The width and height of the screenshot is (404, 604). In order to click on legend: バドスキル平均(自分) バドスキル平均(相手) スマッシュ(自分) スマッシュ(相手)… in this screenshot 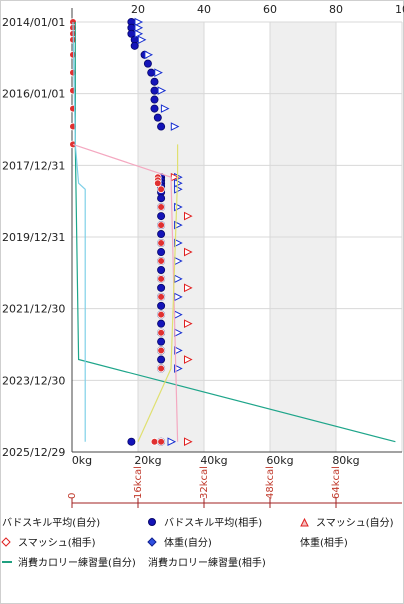, I will do `click(197, 542)`.